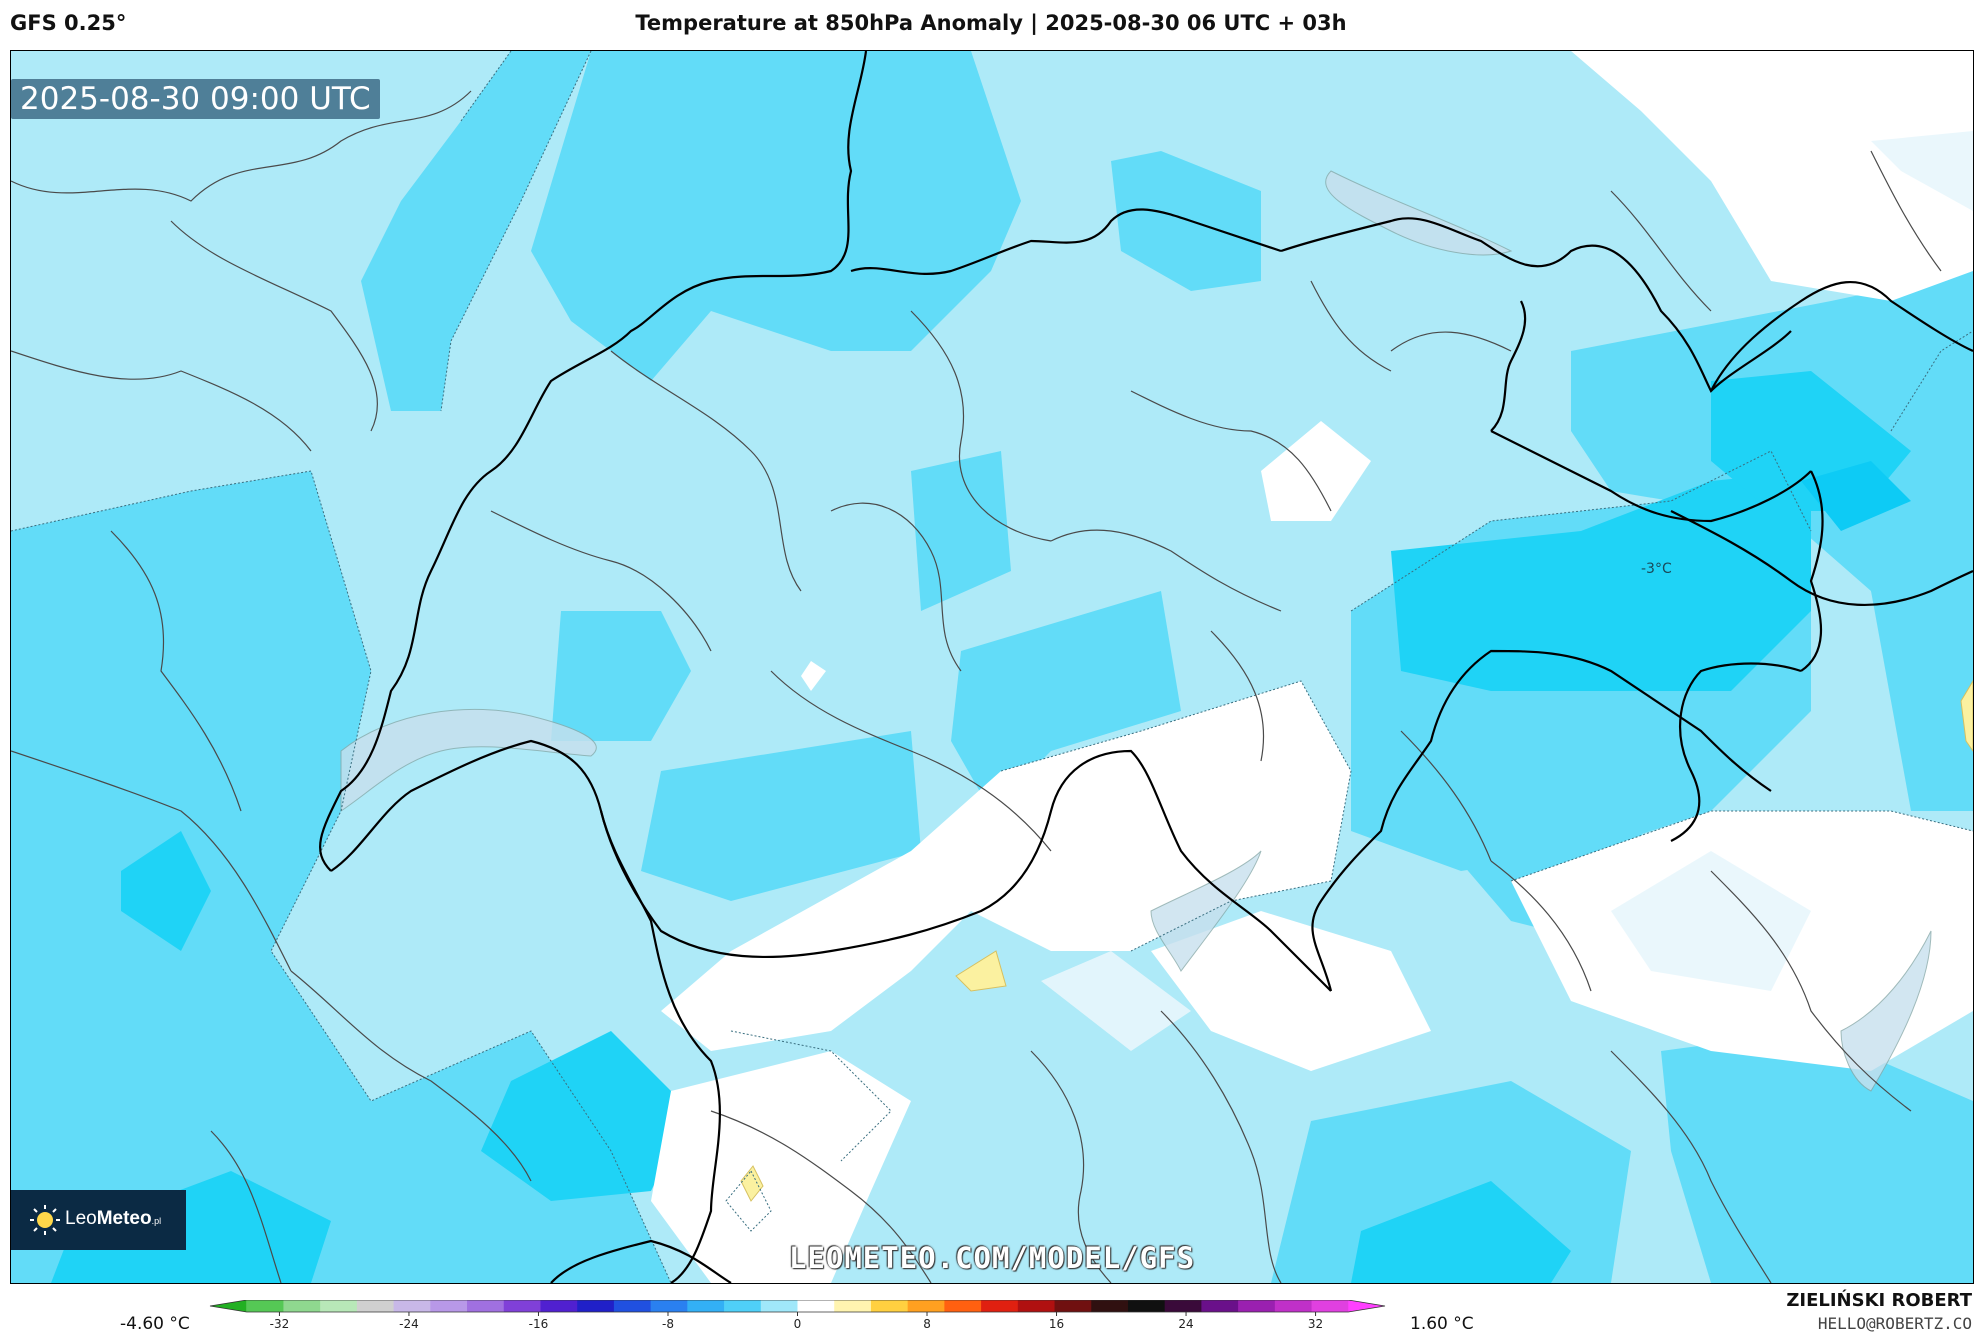 The image size is (1982, 1338). I want to click on logo-suffix: .pl, so click(156, 1221).